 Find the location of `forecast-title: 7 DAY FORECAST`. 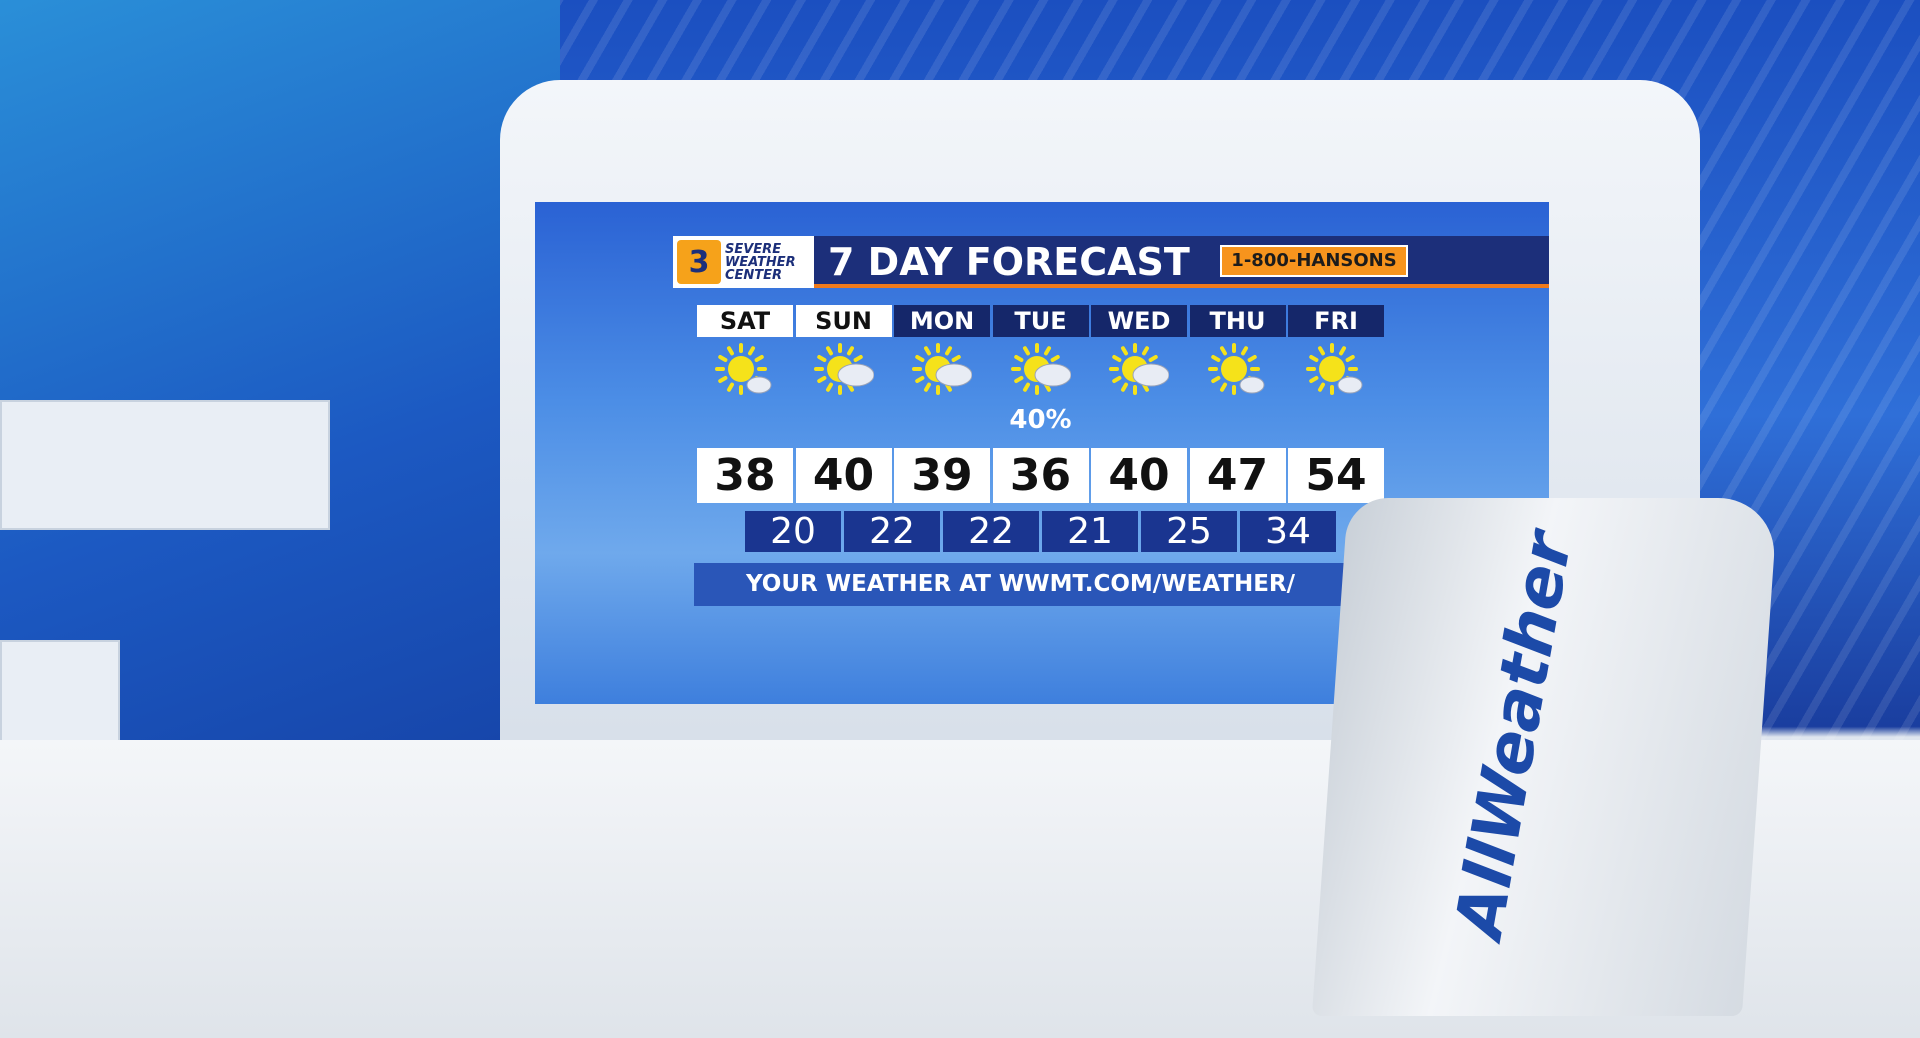

forecast-title: 7 DAY FORECAST is located at coordinates (1009, 262).